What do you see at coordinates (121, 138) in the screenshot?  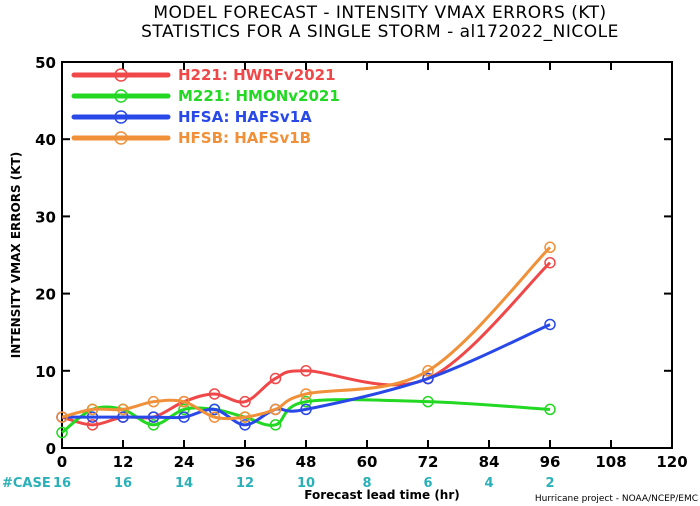 I see `legend-marker-hfsb` at bounding box center [121, 138].